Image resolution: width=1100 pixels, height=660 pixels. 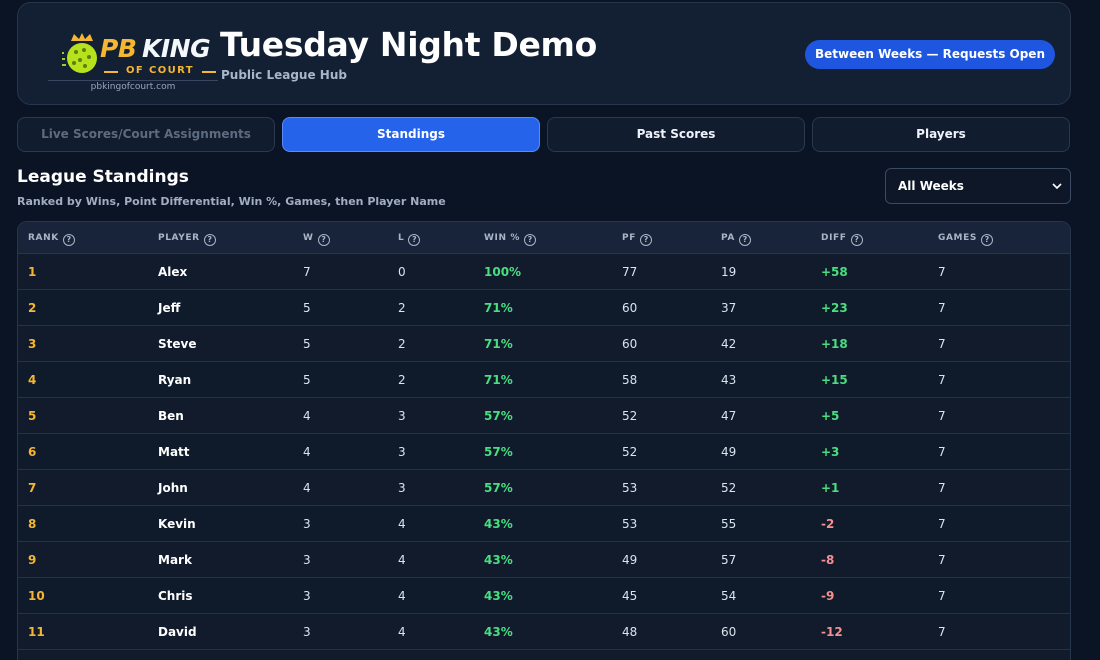 I want to click on points-against-cell: 54, so click(x=729, y=596).